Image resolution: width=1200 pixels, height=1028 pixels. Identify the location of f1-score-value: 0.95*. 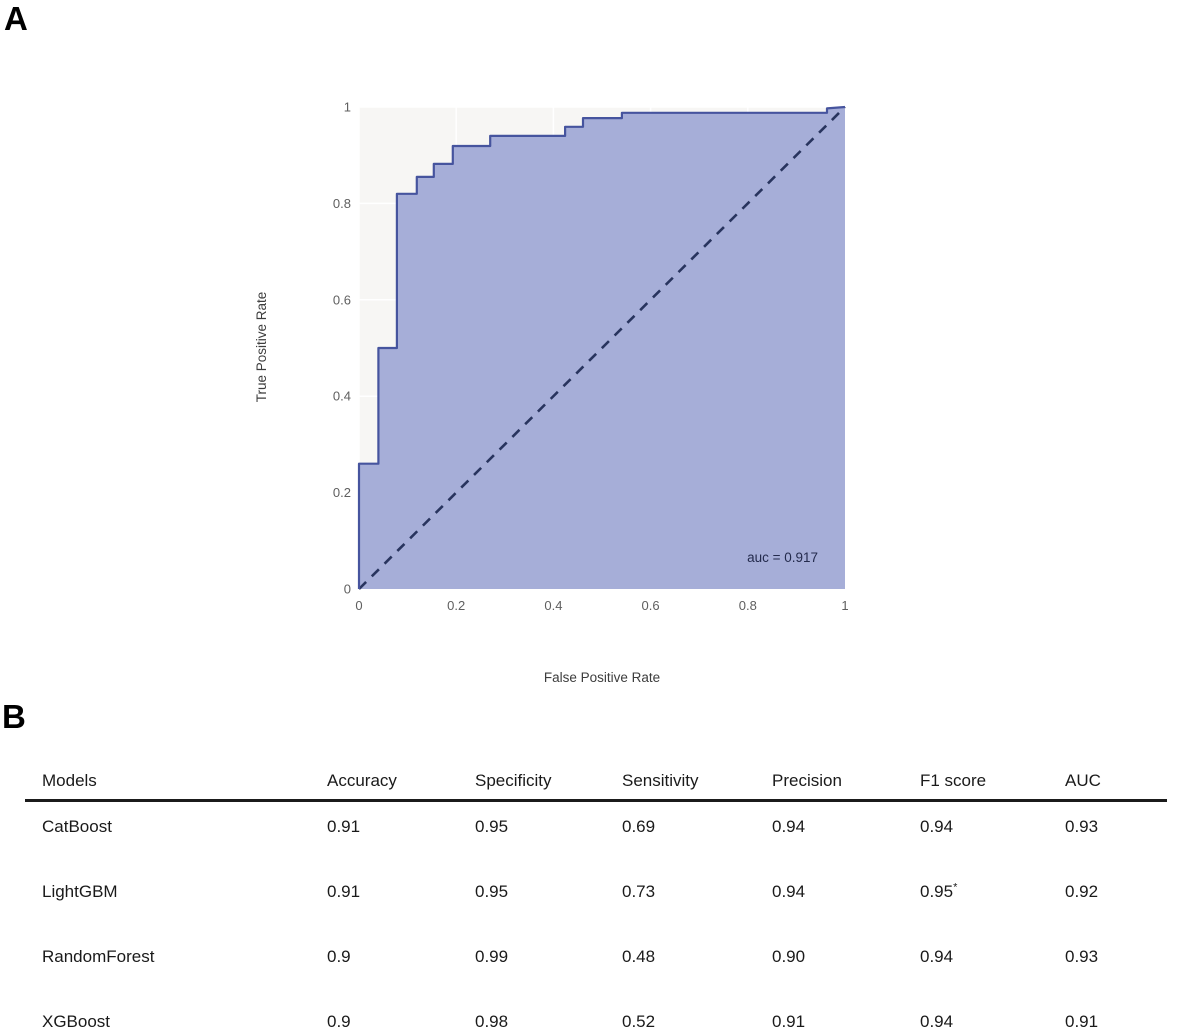
(939, 891).